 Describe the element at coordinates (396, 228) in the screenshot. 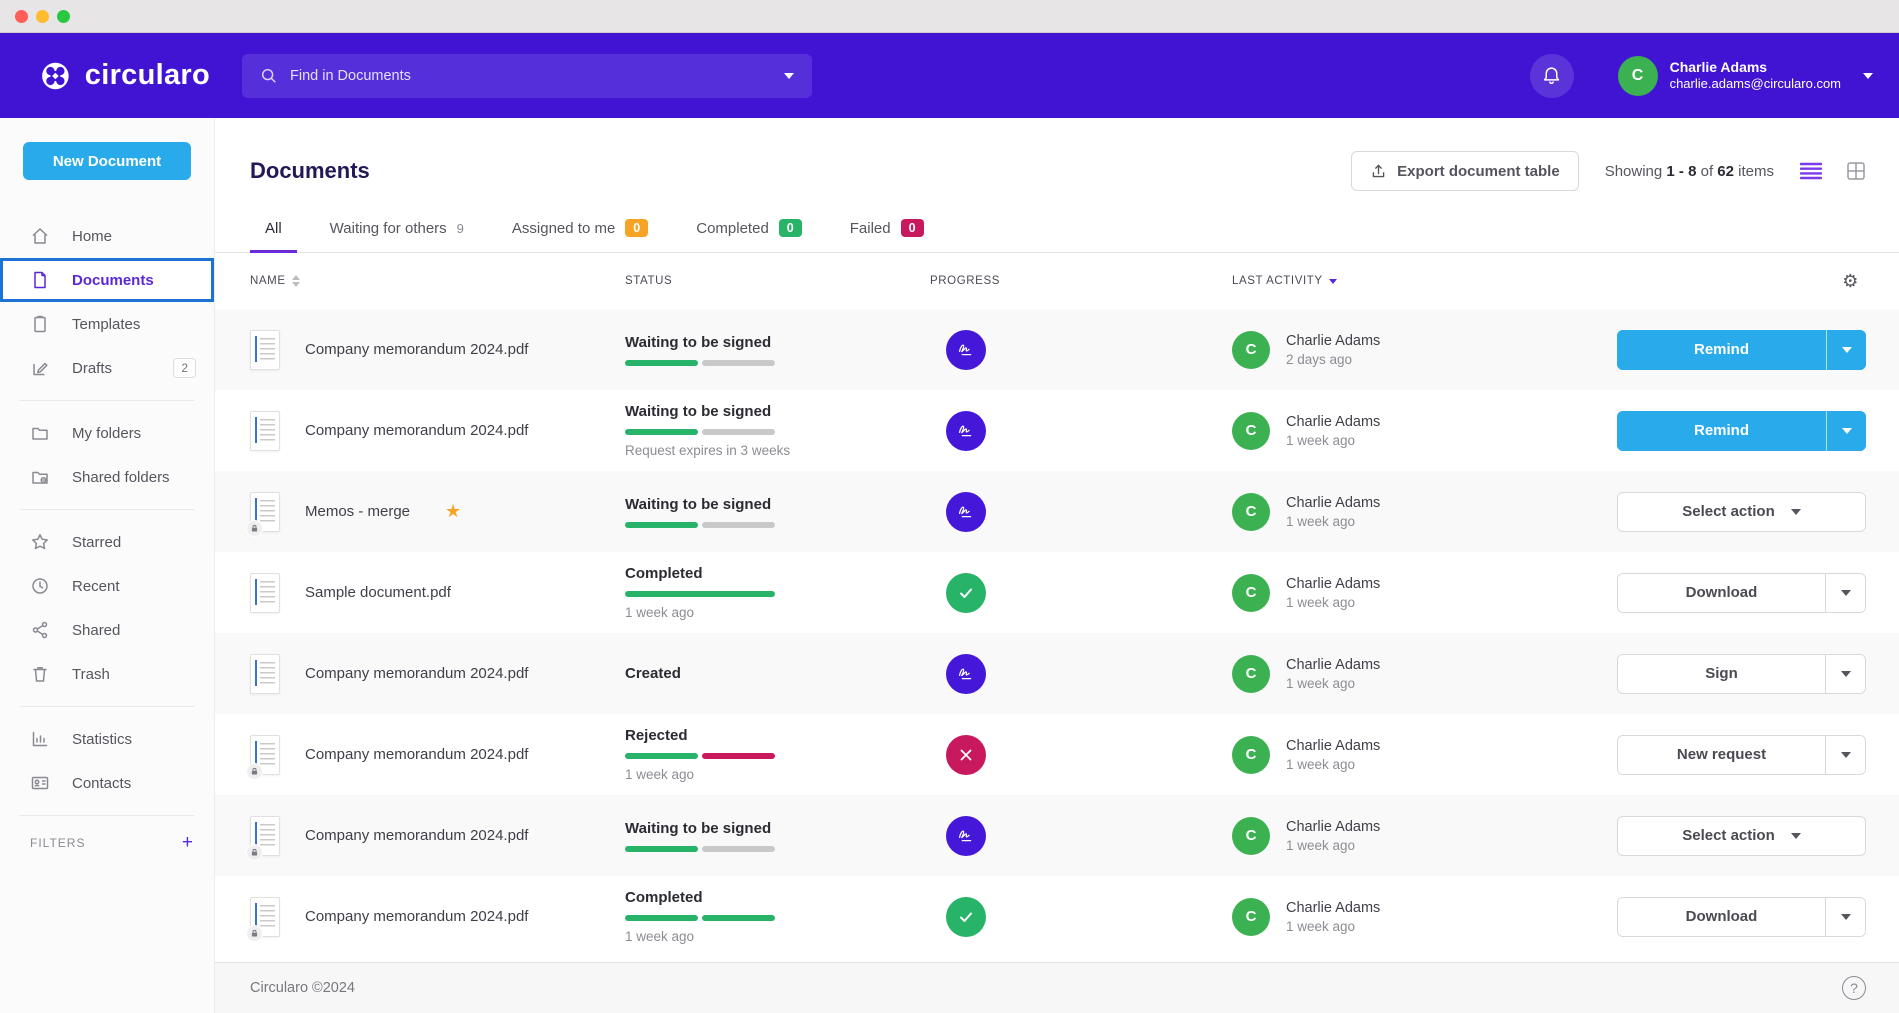

I see `tab-waiting-for-others: Waiting for others 9` at that location.